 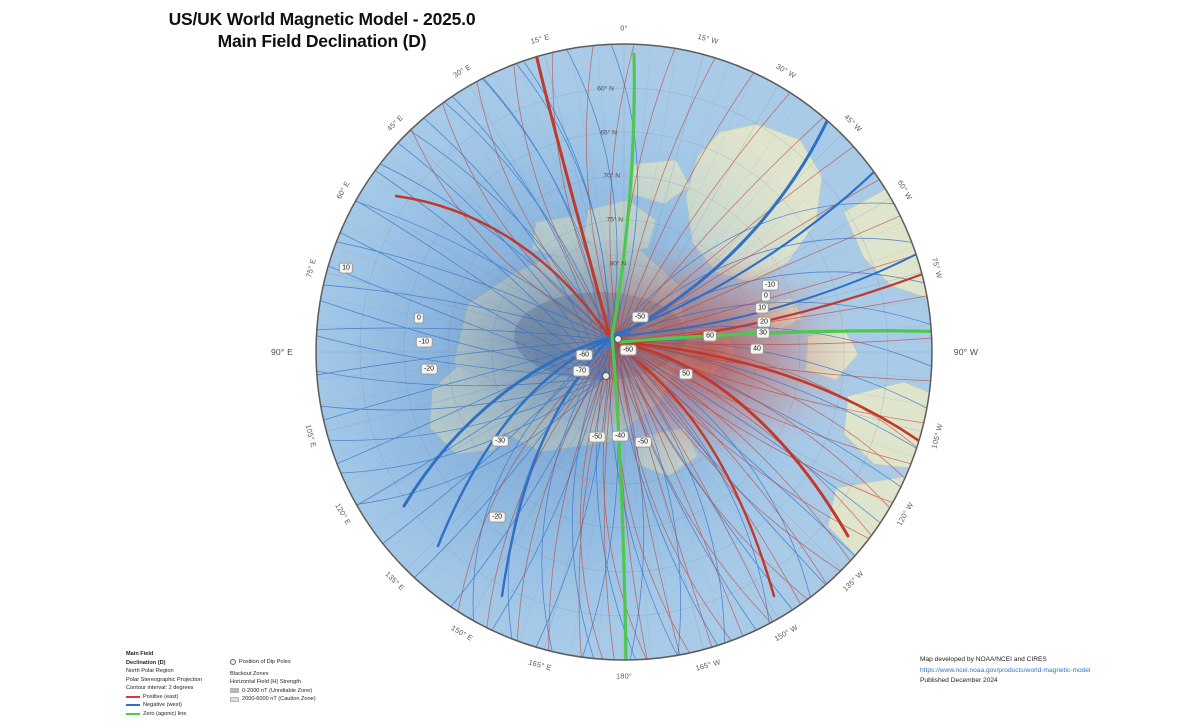 What do you see at coordinates (277, 690) in the screenshot?
I see `legend-unreliable-label: 0-2000 nT (Unreliable Zone)` at bounding box center [277, 690].